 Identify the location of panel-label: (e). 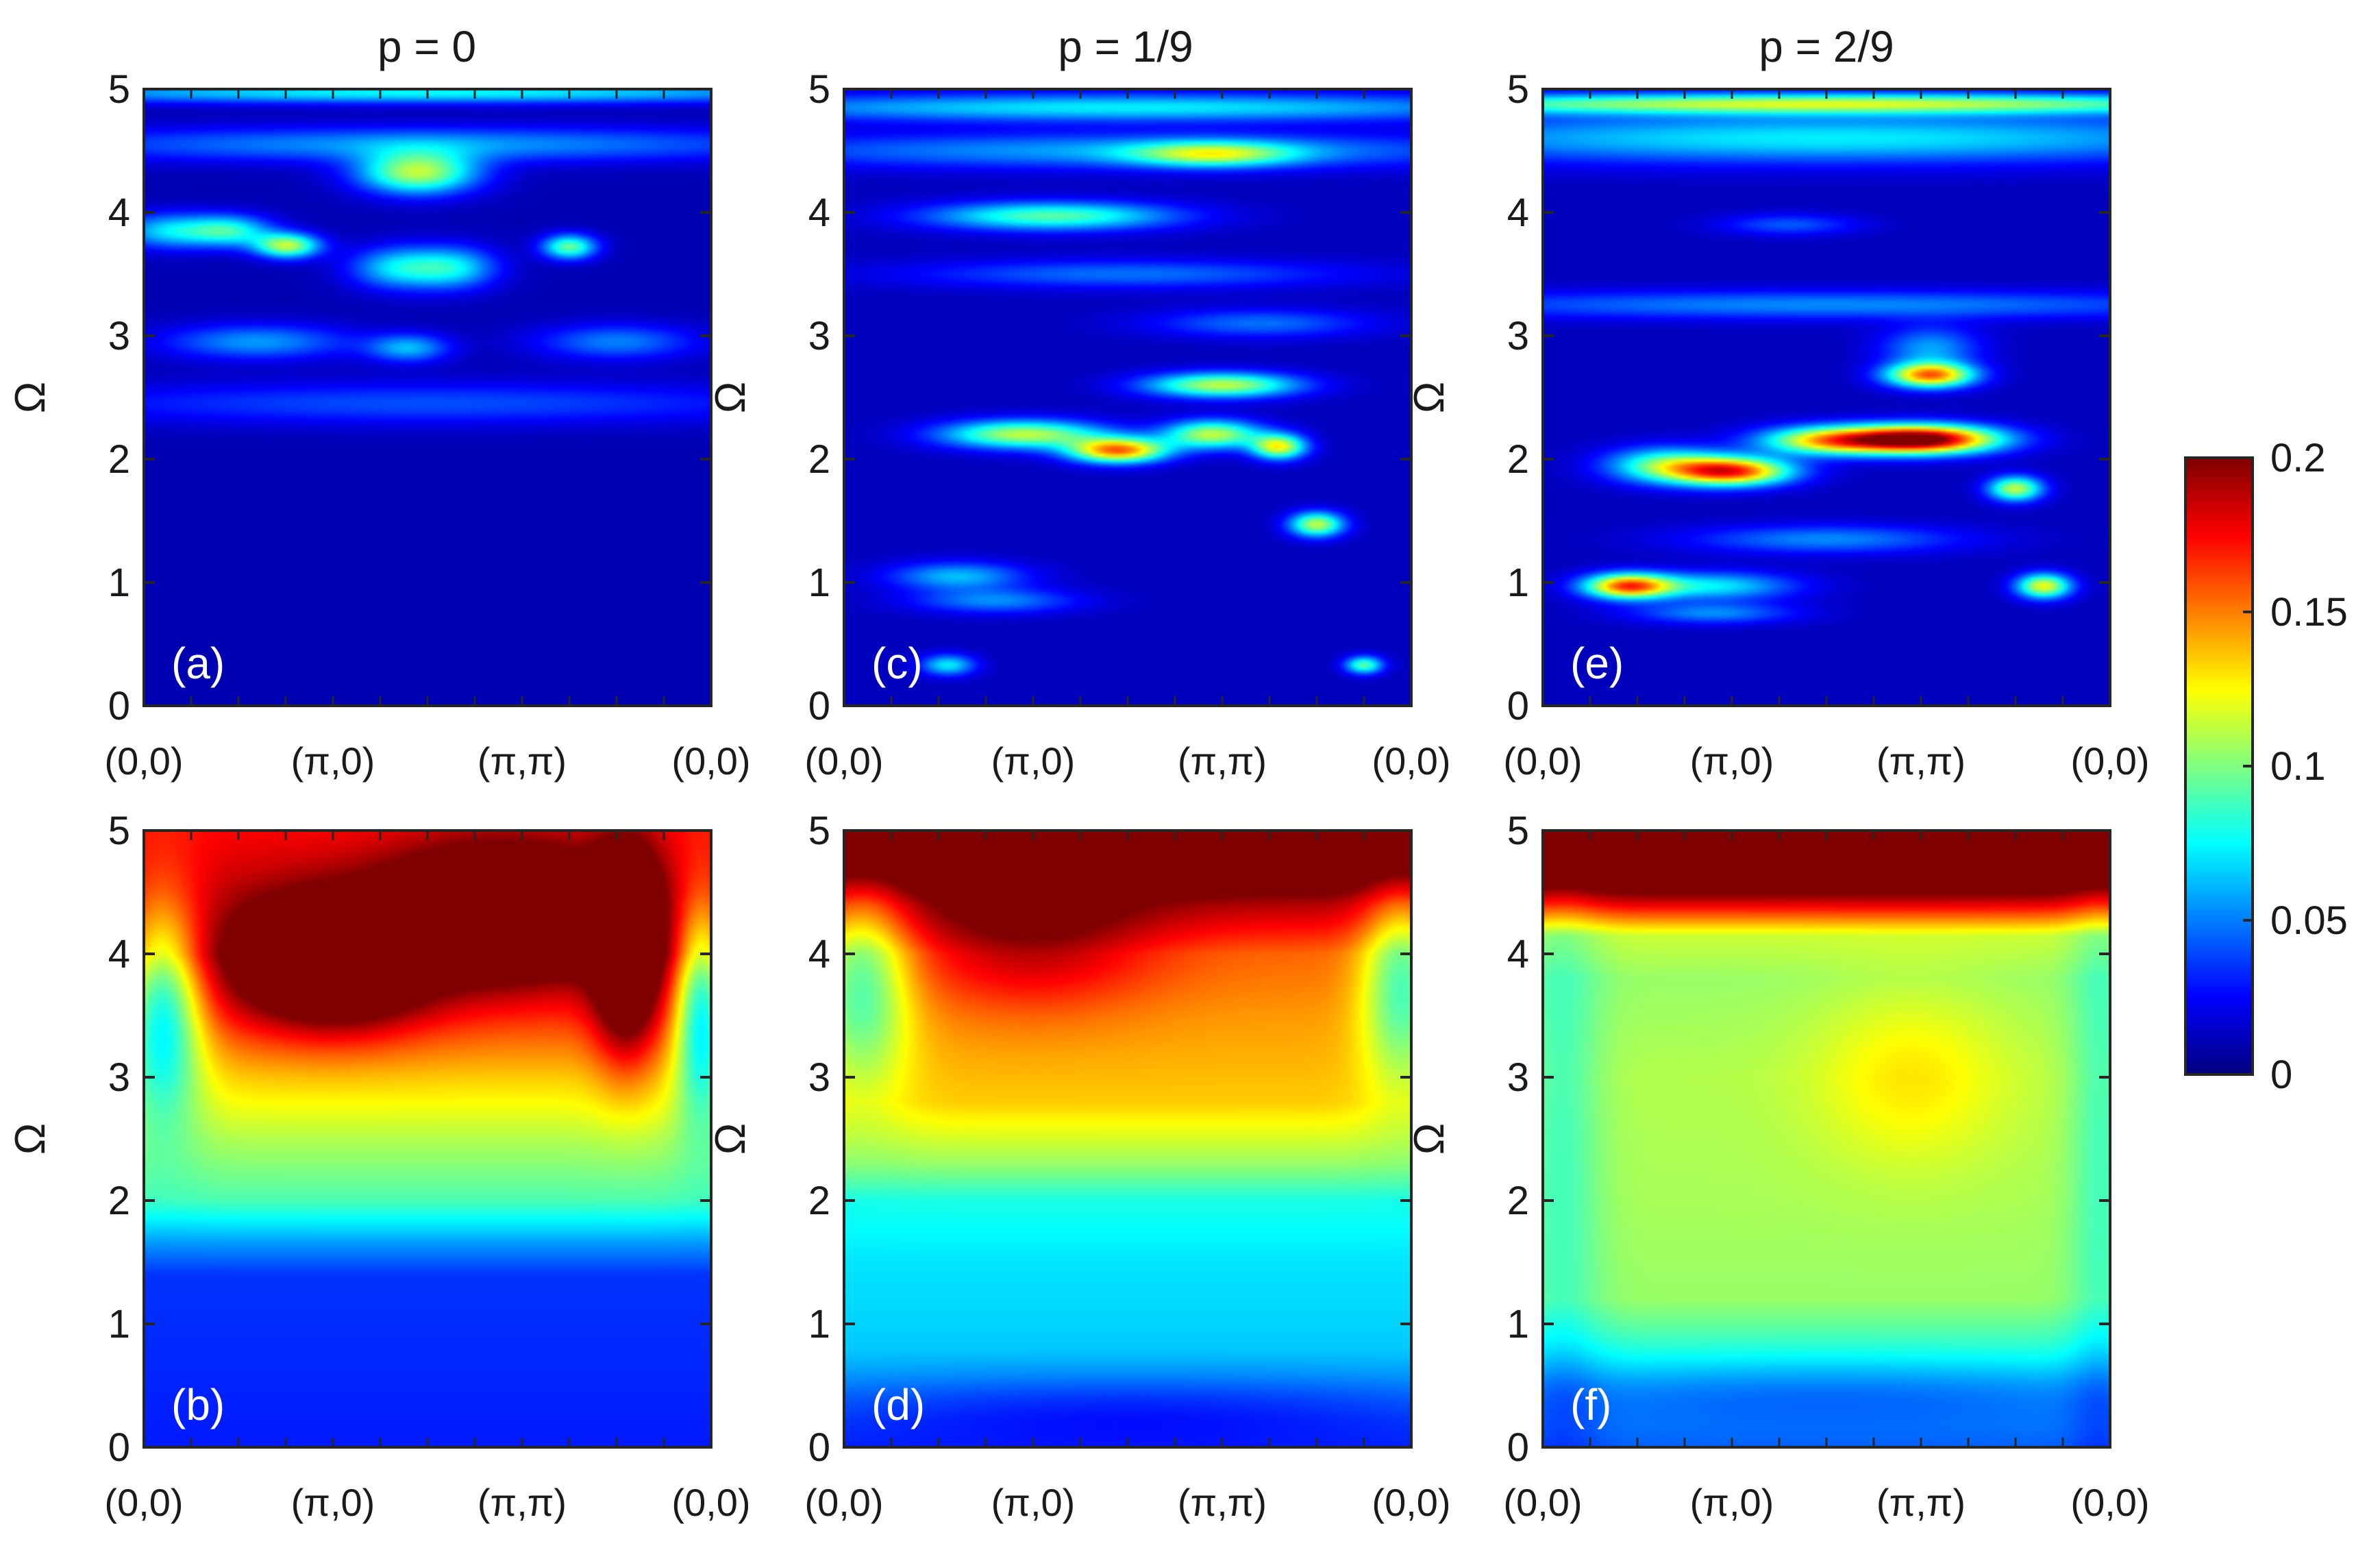
(1597, 663).